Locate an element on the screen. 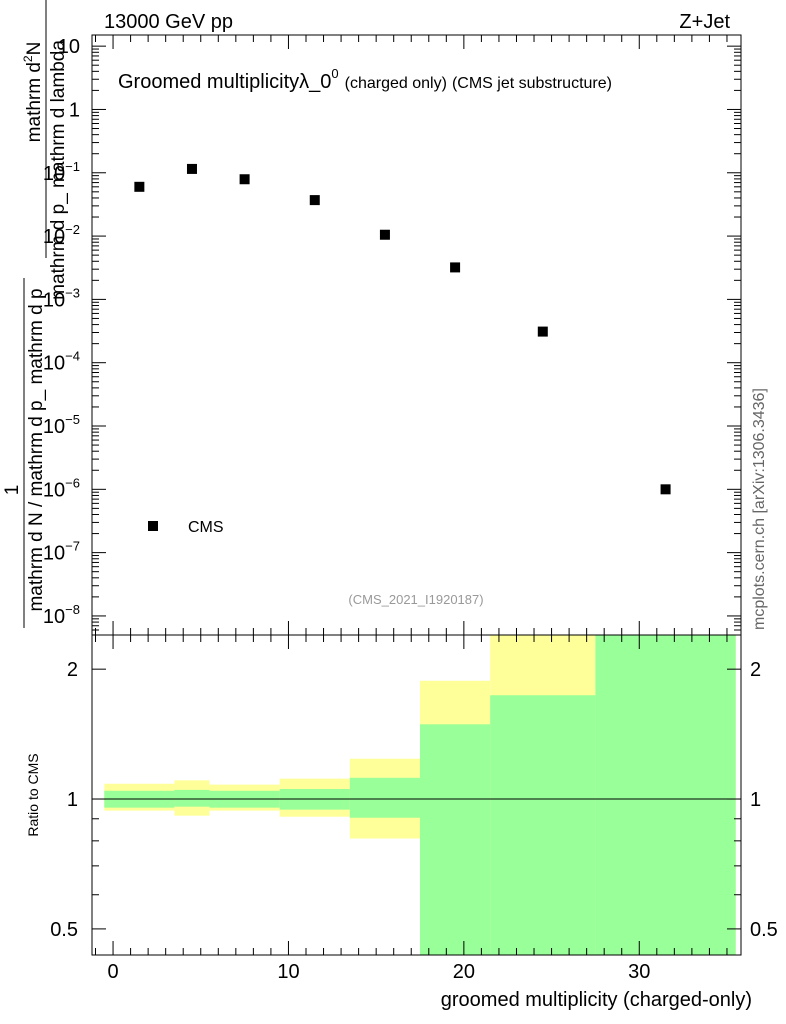 This screenshot has height=1024, width=786. x-axis-label: groomed multiplicity (charged-only) is located at coordinates (596, 1000).